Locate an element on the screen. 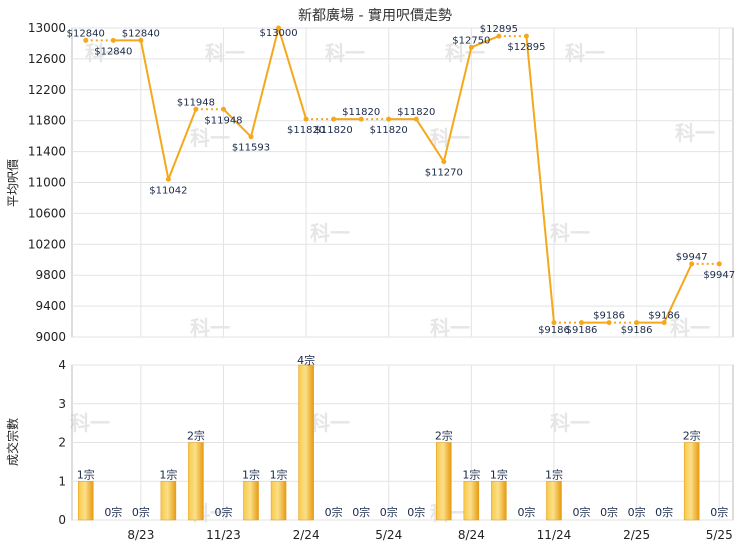  price-data-label: $13000 is located at coordinates (278, 33).